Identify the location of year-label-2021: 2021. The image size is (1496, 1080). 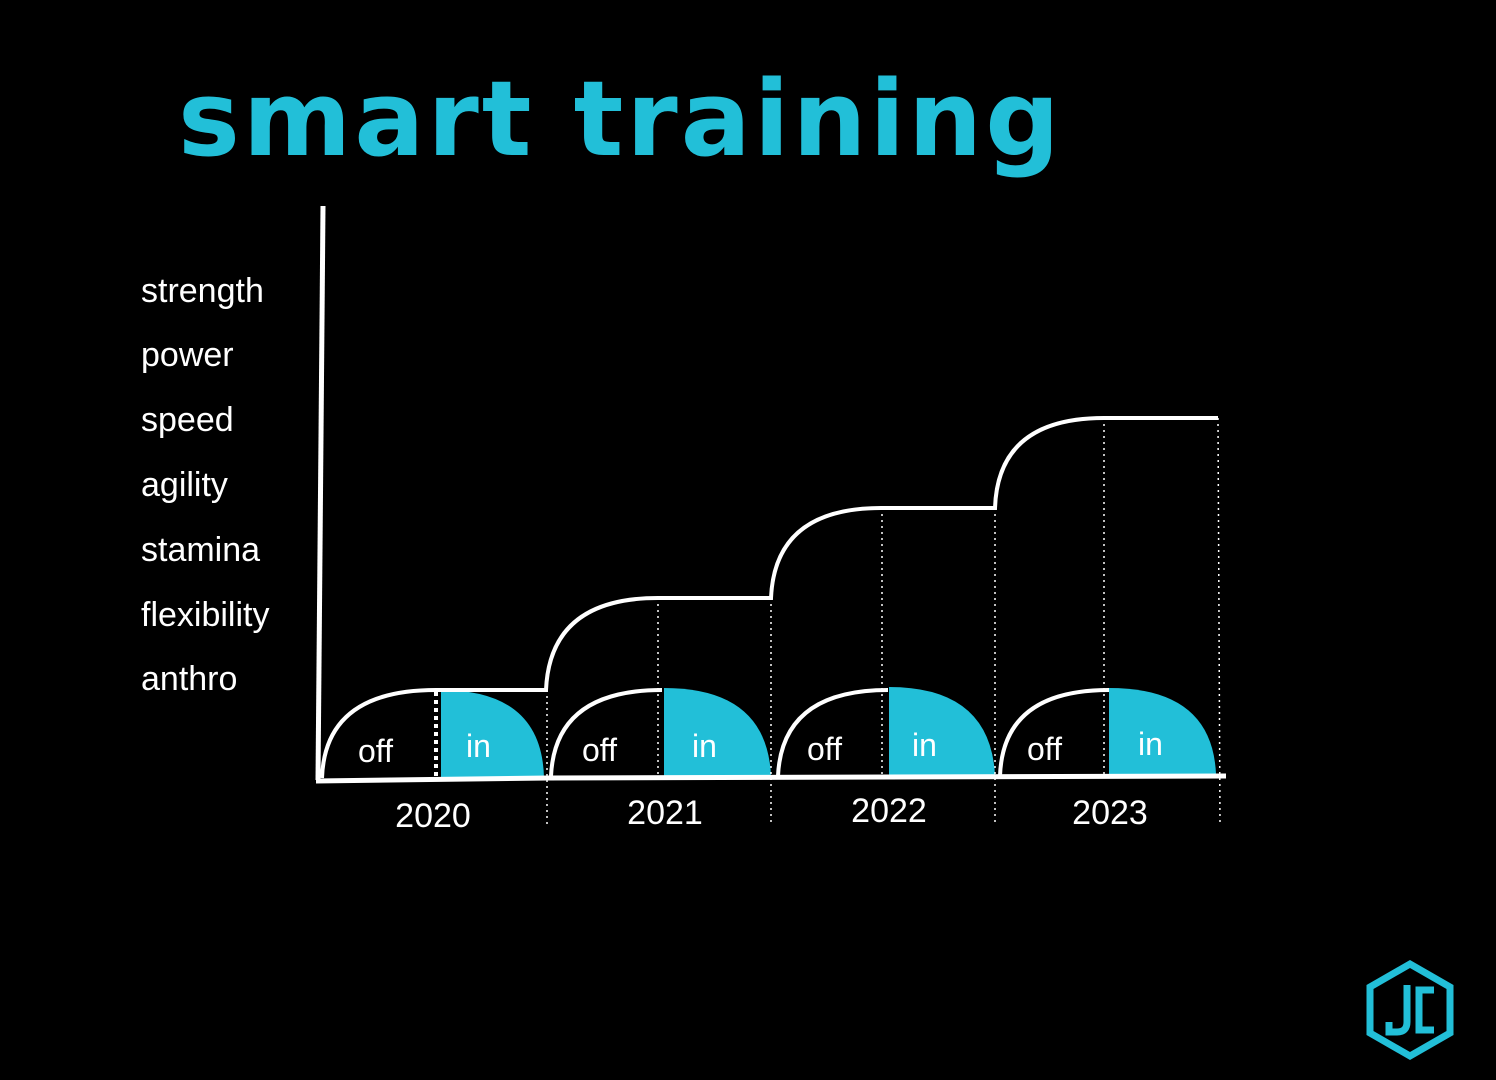
(665, 813).